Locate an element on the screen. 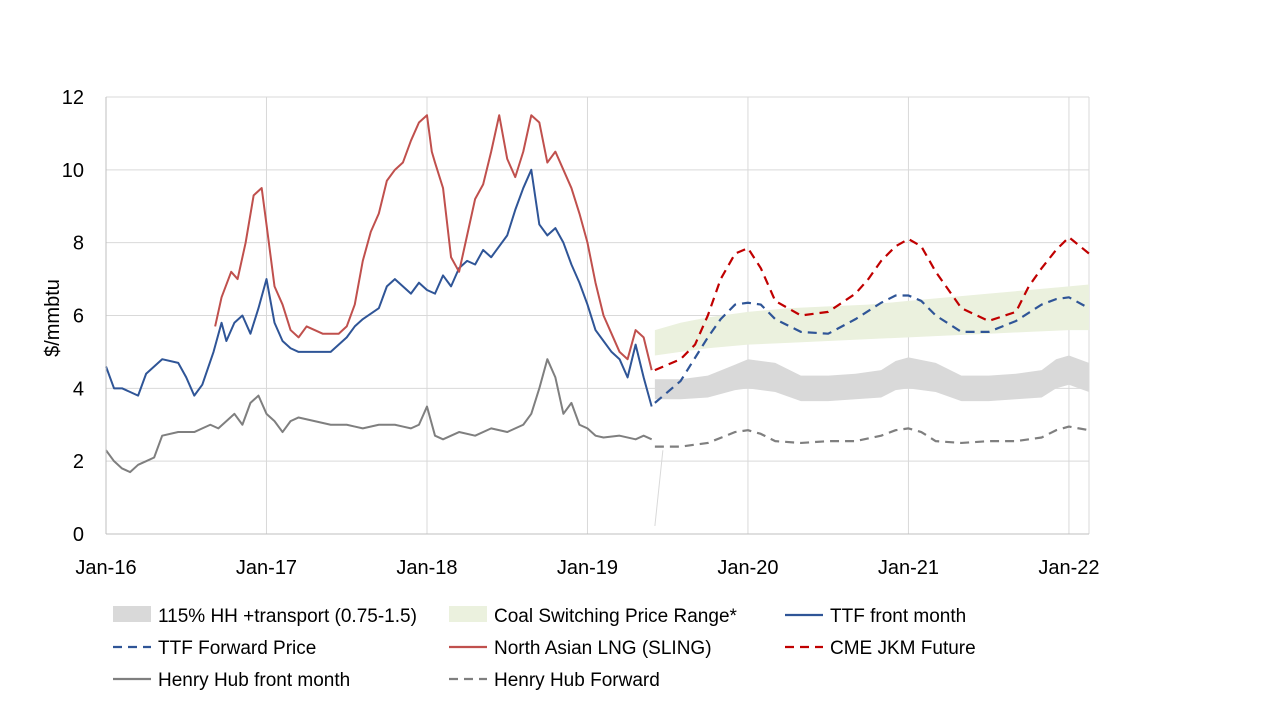 The image size is (1280, 725). legend-item: Henry Hub front month is located at coordinates (231, 680).